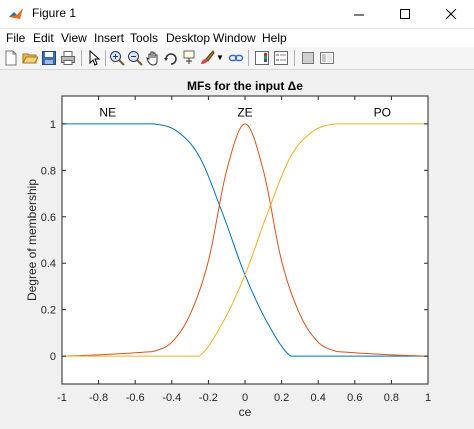 This screenshot has height=429, width=474. I want to click on menu-tools: Tools, so click(144, 38).